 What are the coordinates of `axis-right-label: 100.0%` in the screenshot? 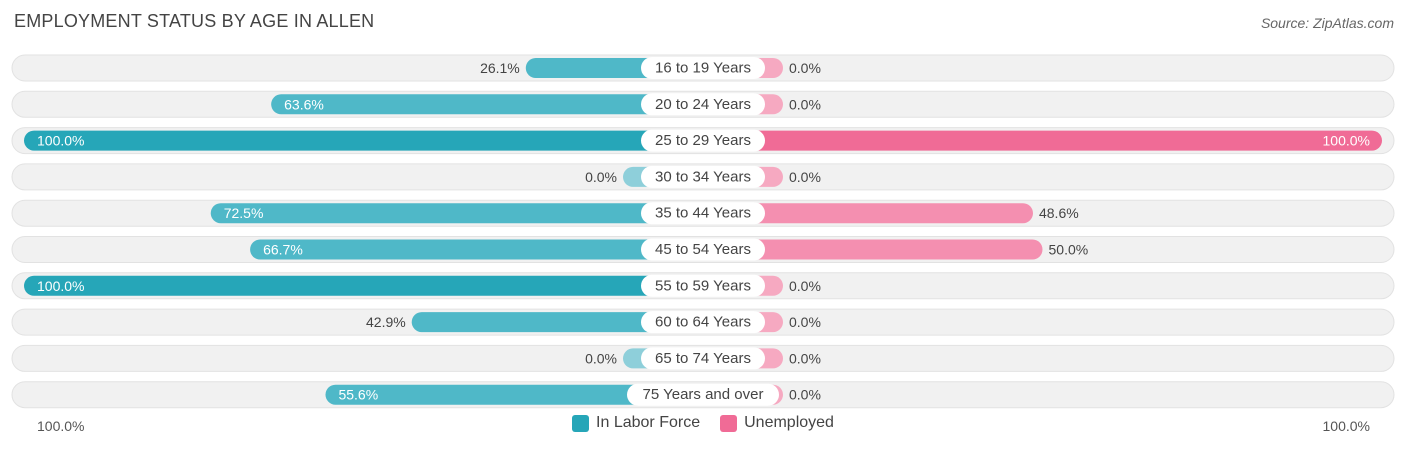 It's located at (1346, 426).